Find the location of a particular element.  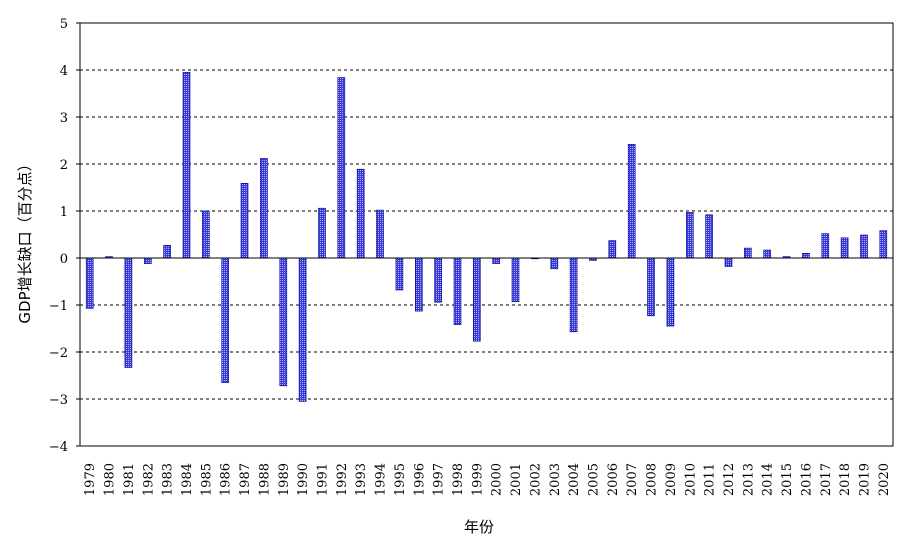

x-tick-label-2020: 2020 is located at coordinates (884, 479).